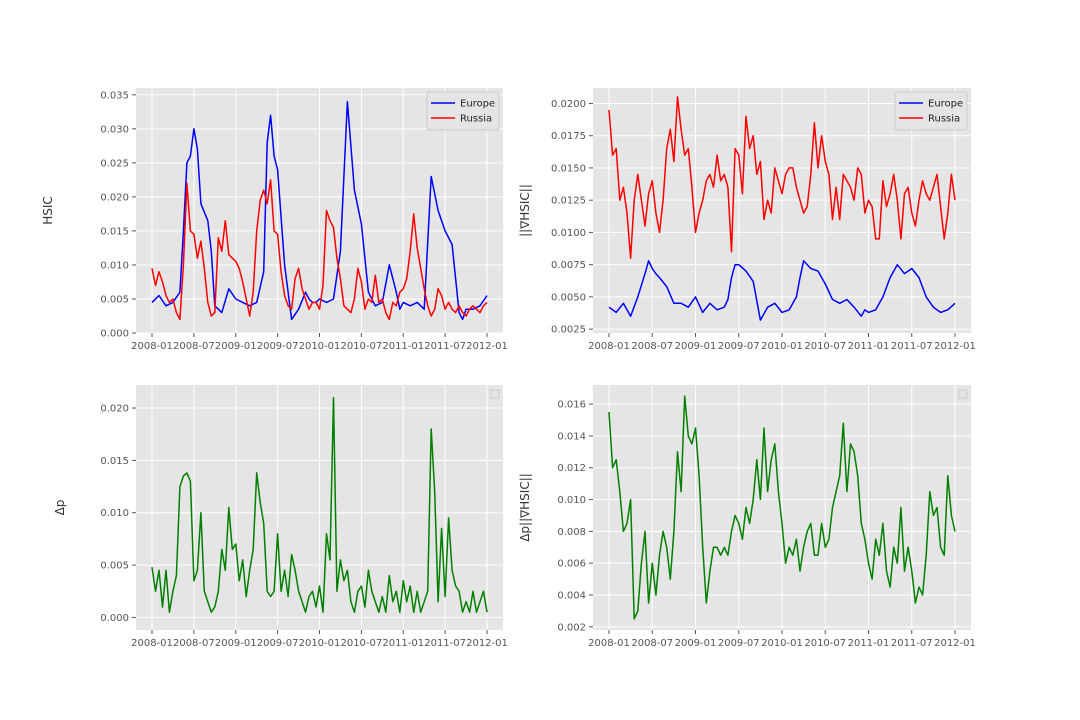 This screenshot has height=720, width=1080. What do you see at coordinates (525, 507) in the screenshot?
I see `y-axis-label: Δp||∇HSIC||` at bounding box center [525, 507].